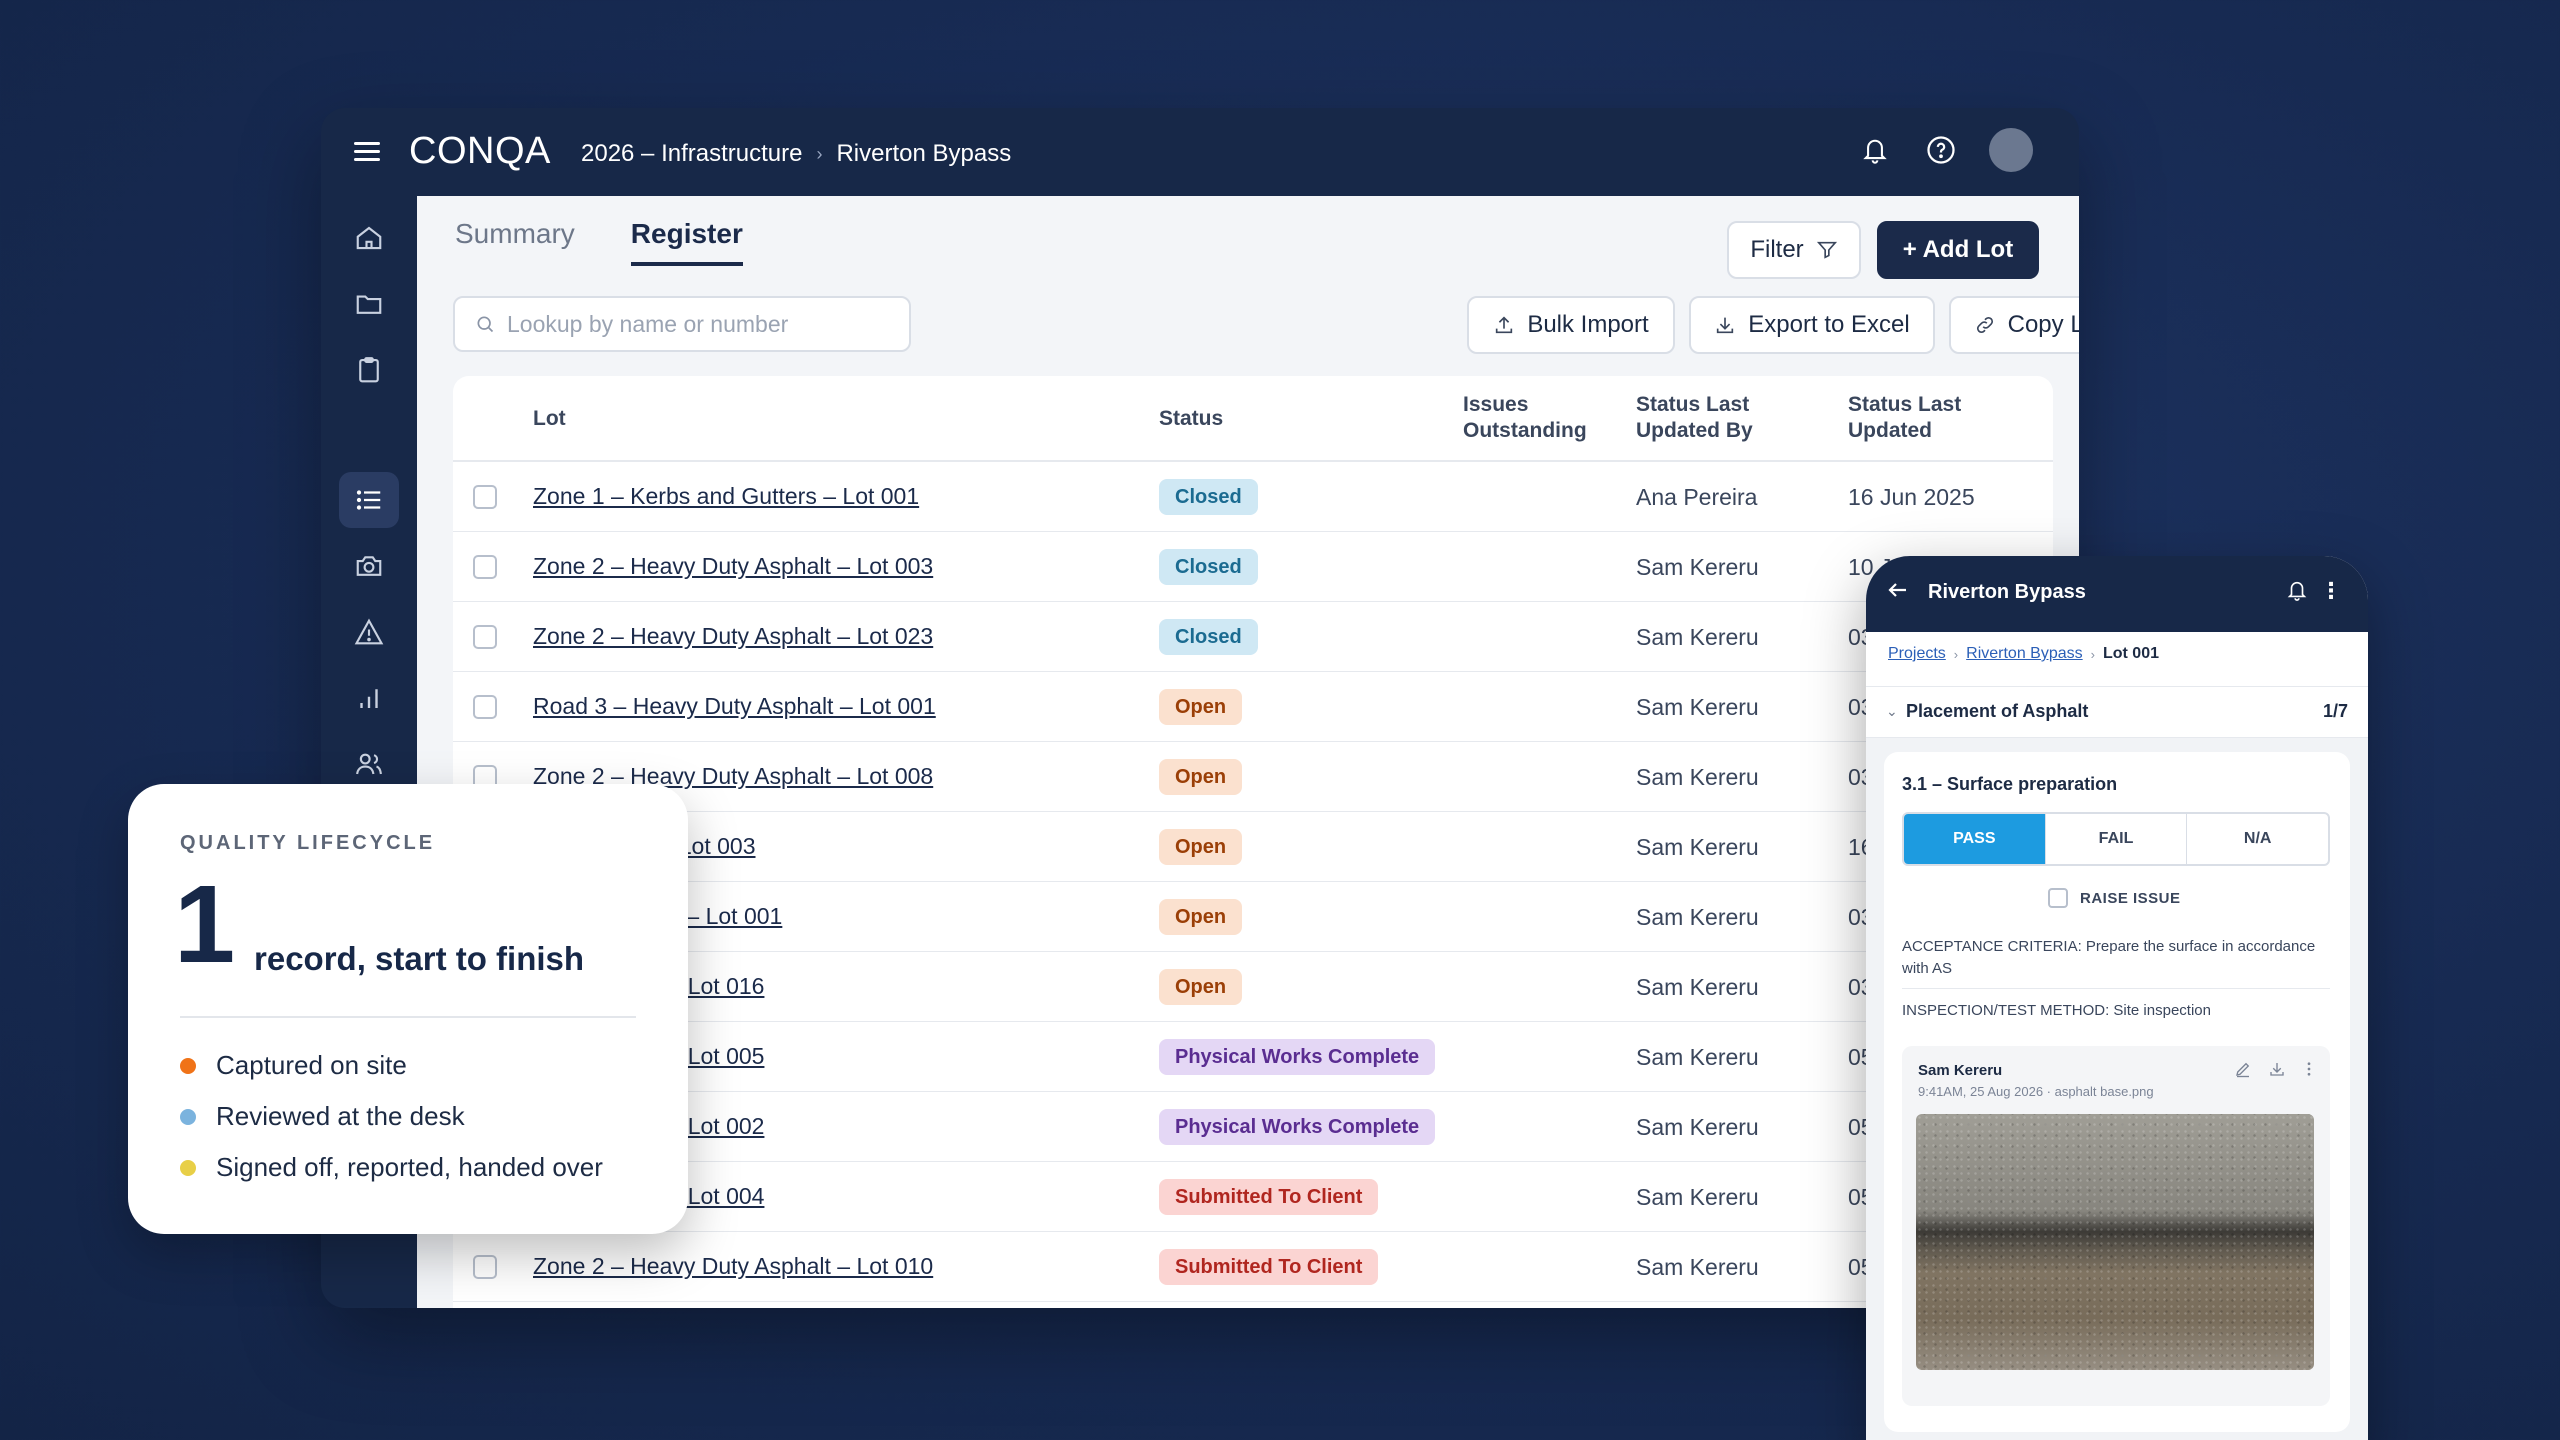 Image resolution: width=2560 pixels, height=1440 pixels. I want to click on column-issues: Issues Outstanding, so click(1525, 417).